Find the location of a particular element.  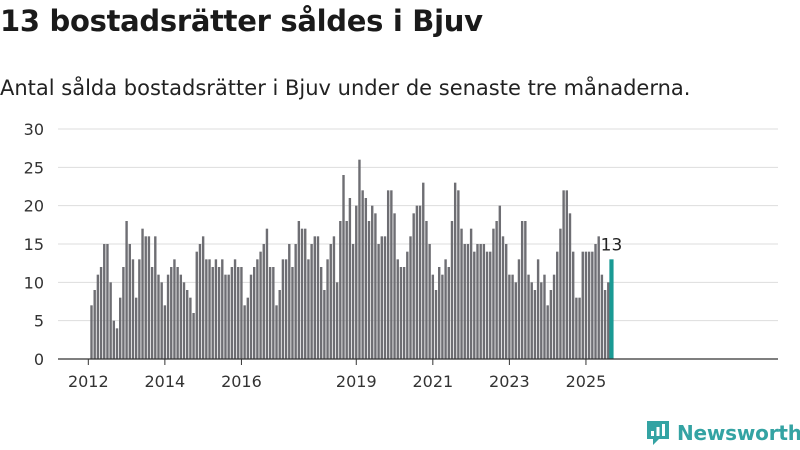

x-tick-label: 2023 is located at coordinates (509, 381).